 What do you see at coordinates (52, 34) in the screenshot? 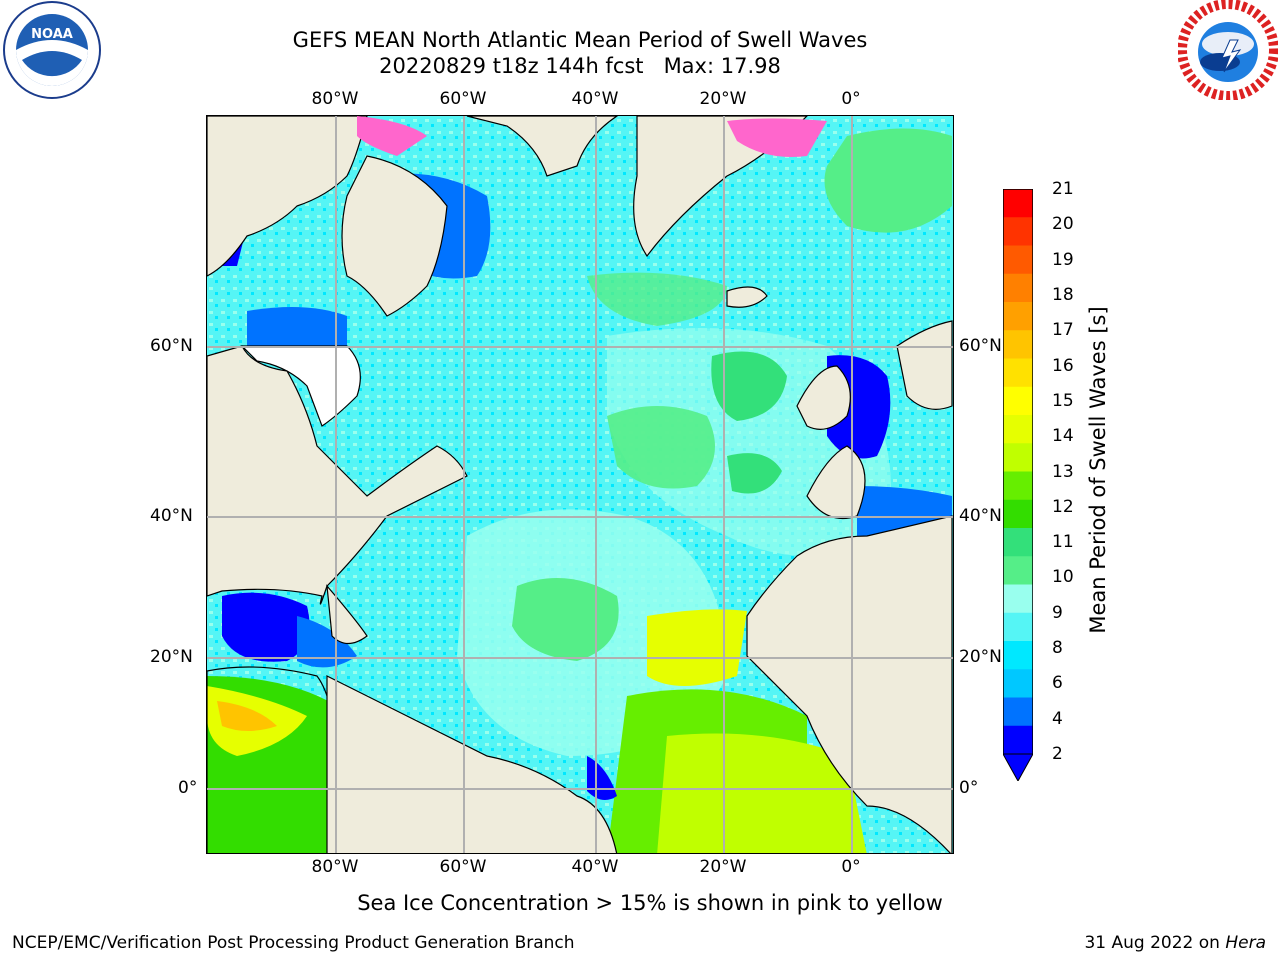
I see `noaa-logo-text: NOAA` at bounding box center [52, 34].